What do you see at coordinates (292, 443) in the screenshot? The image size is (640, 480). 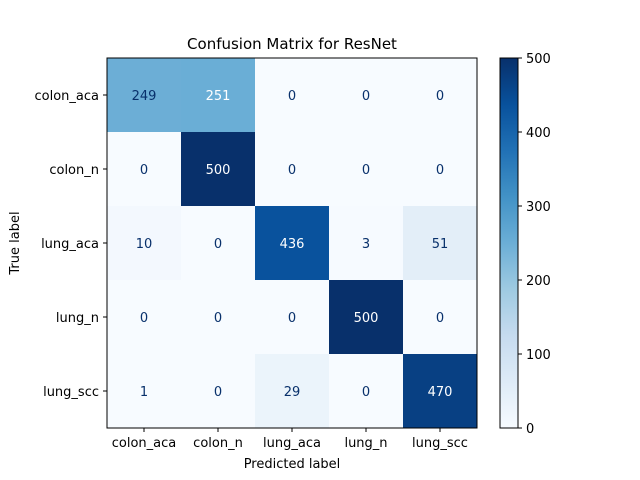 I see `x-tick-label: lung_aca` at bounding box center [292, 443].